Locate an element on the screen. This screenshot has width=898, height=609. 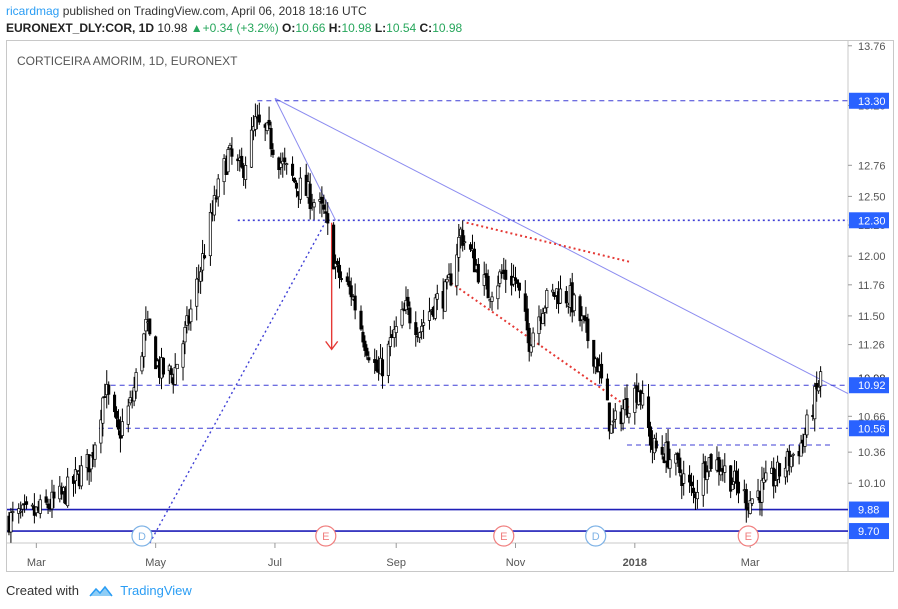
dividend-event-marker is located at coordinates (142, 536).